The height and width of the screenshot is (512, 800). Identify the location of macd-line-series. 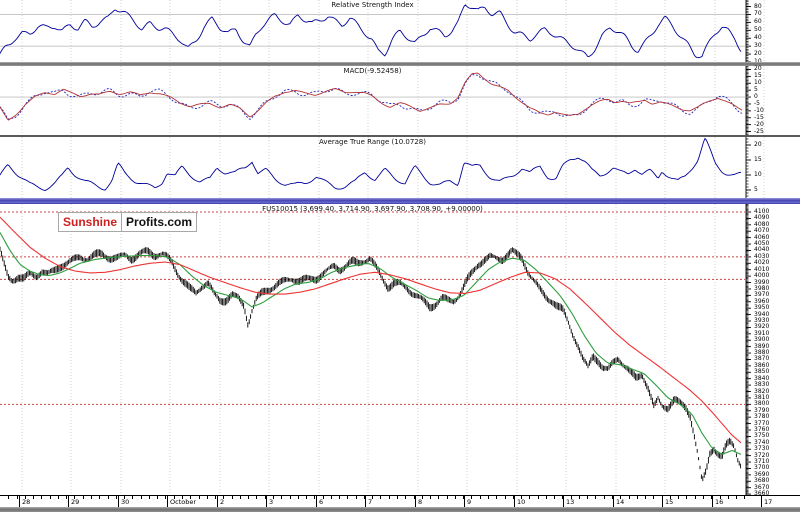
(371, 97).